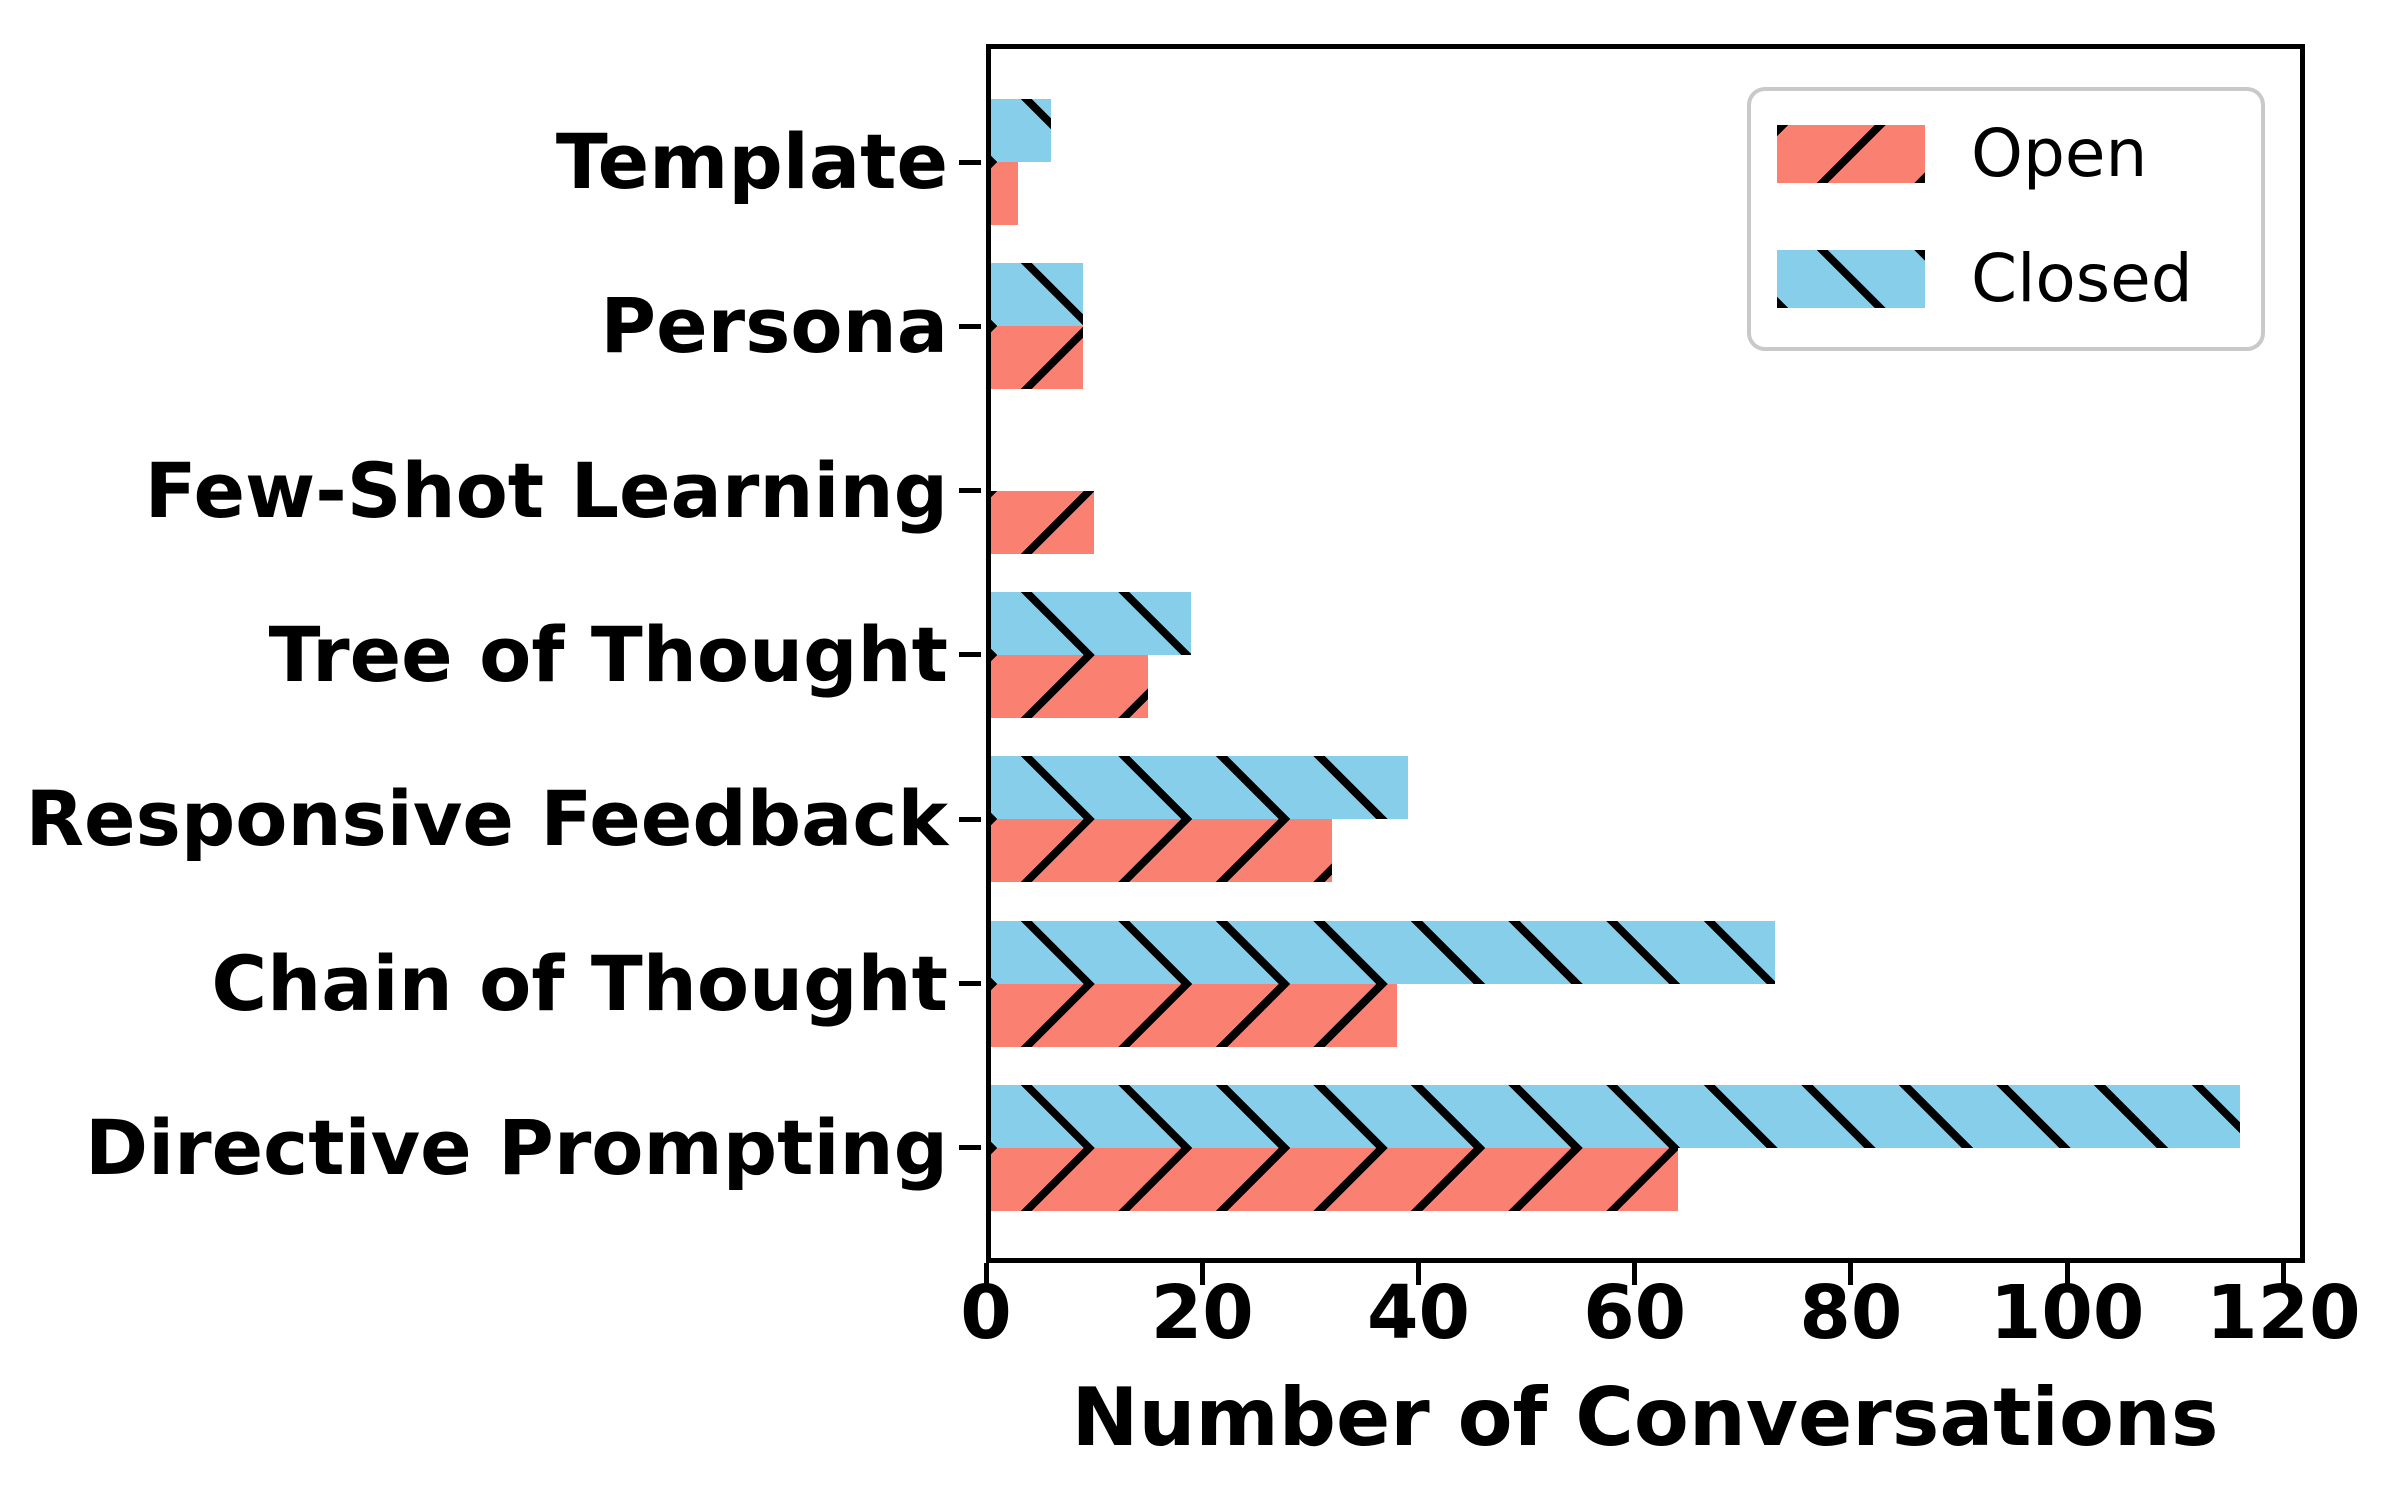 The width and height of the screenshot is (2400, 1500). Describe the element at coordinates (2059, 153) in the screenshot. I see `legend-label-open: Open` at that location.